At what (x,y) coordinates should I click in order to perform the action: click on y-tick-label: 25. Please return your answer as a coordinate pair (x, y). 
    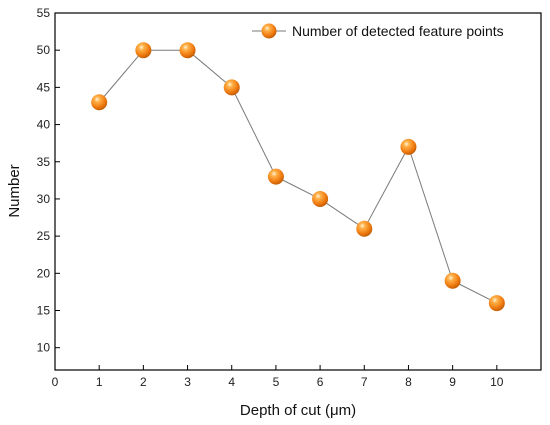
    Looking at the image, I should click on (44, 236).